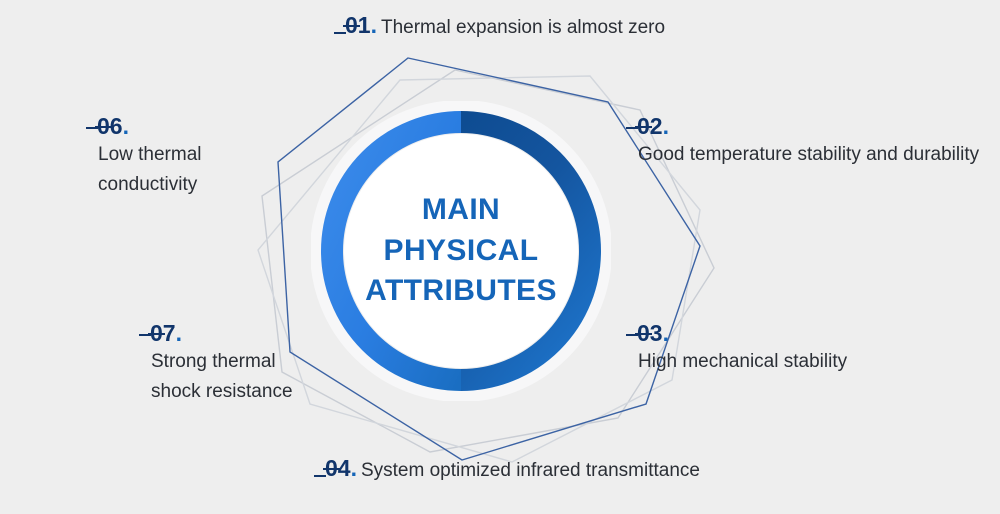  Describe the element at coordinates (216, 333) in the screenshot. I see `callout-07-row: 07.` at that location.